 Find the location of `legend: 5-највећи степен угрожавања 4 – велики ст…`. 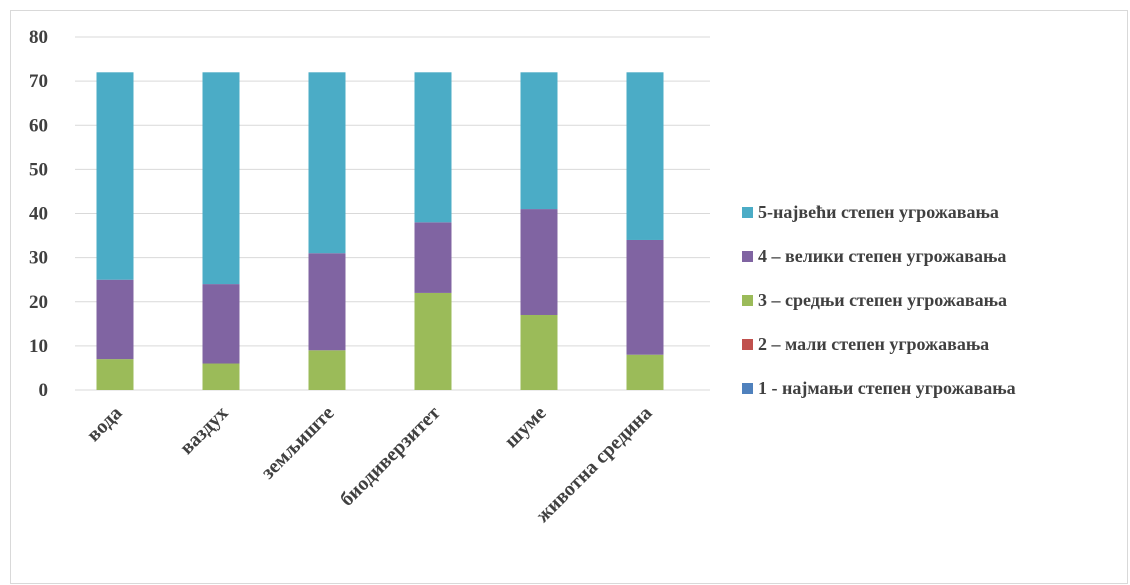

legend: 5-највећи степен угрожавања 4 – велики ст… is located at coordinates (879, 300).